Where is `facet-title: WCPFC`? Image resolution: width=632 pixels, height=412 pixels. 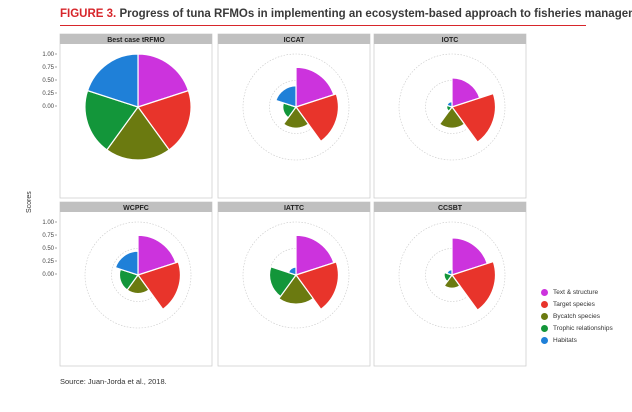
facet-title: WCPFC is located at coordinates (136, 208).